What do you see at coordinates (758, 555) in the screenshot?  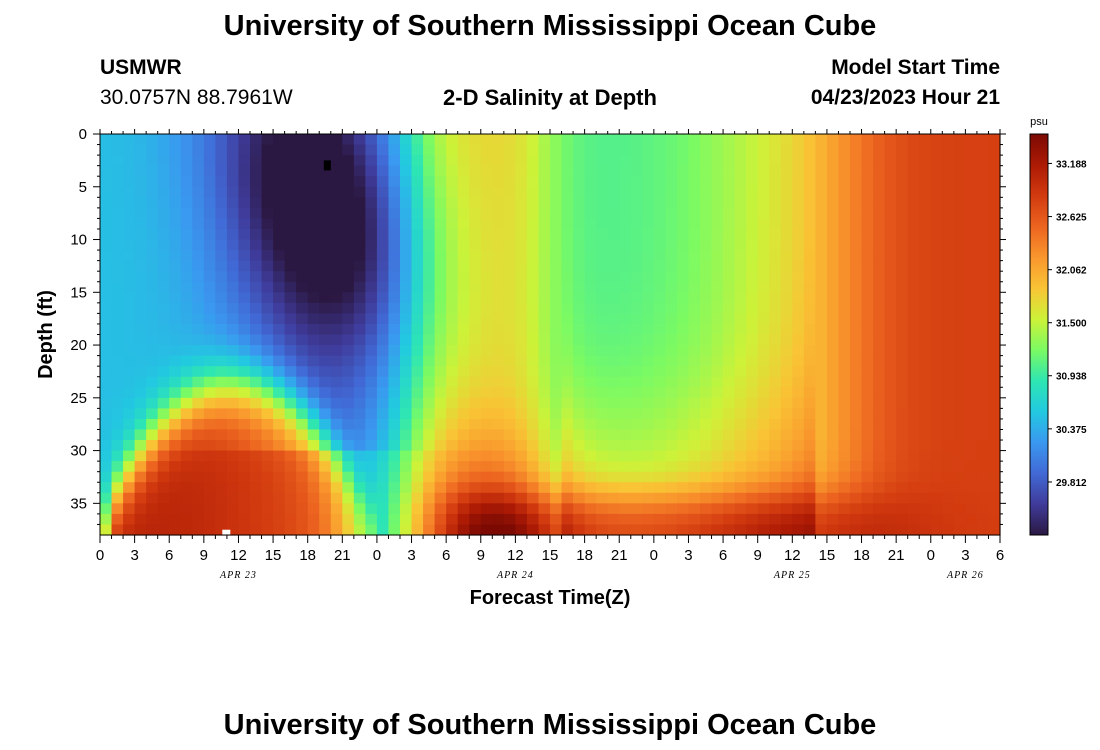 I see `x-tick-label: 9` at bounding box center [758, 555].